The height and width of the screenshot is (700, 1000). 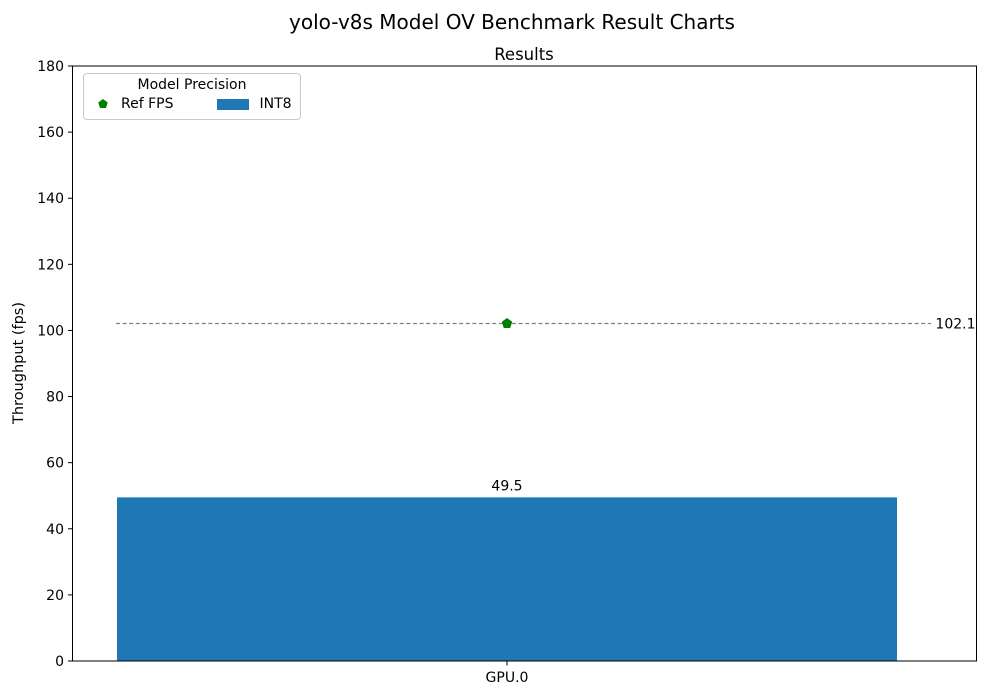 I want to click on y-tick-label: 20, so click(x=55, y=596).